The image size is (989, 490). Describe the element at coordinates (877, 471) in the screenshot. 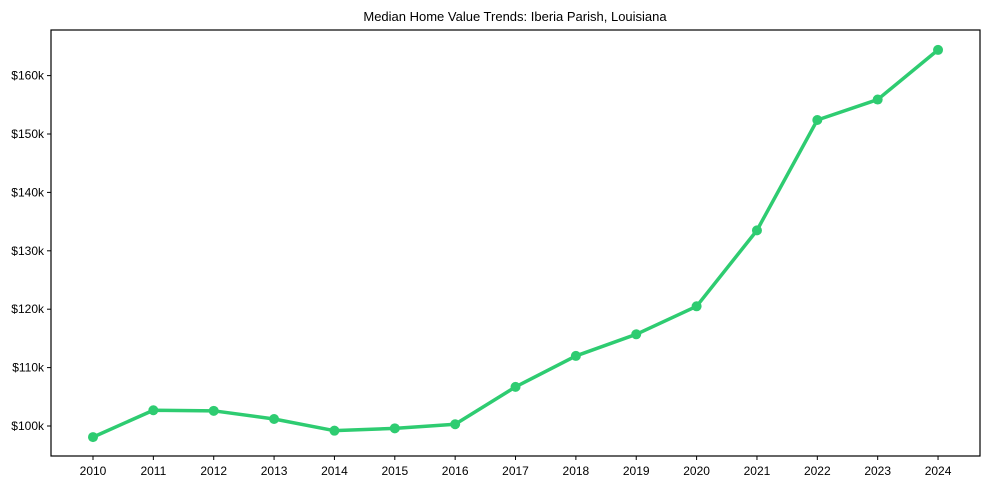

I see `x-tick-label: 2023` at that location.